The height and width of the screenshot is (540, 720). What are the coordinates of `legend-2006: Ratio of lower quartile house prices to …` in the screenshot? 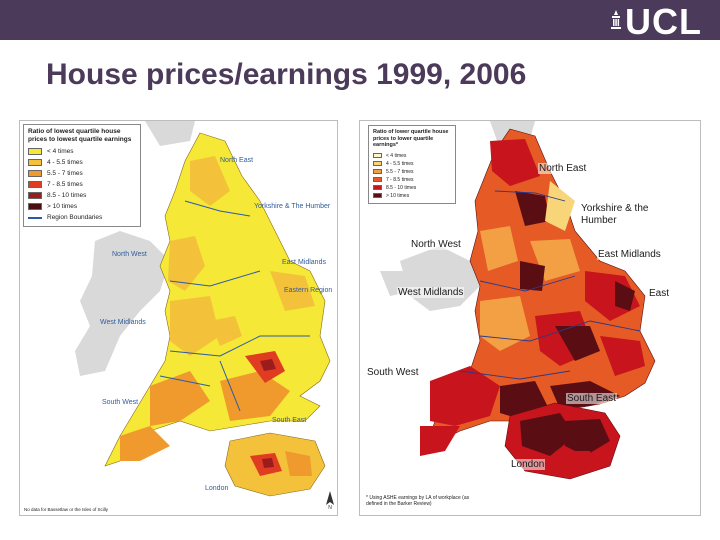 It's located at (412, 164).